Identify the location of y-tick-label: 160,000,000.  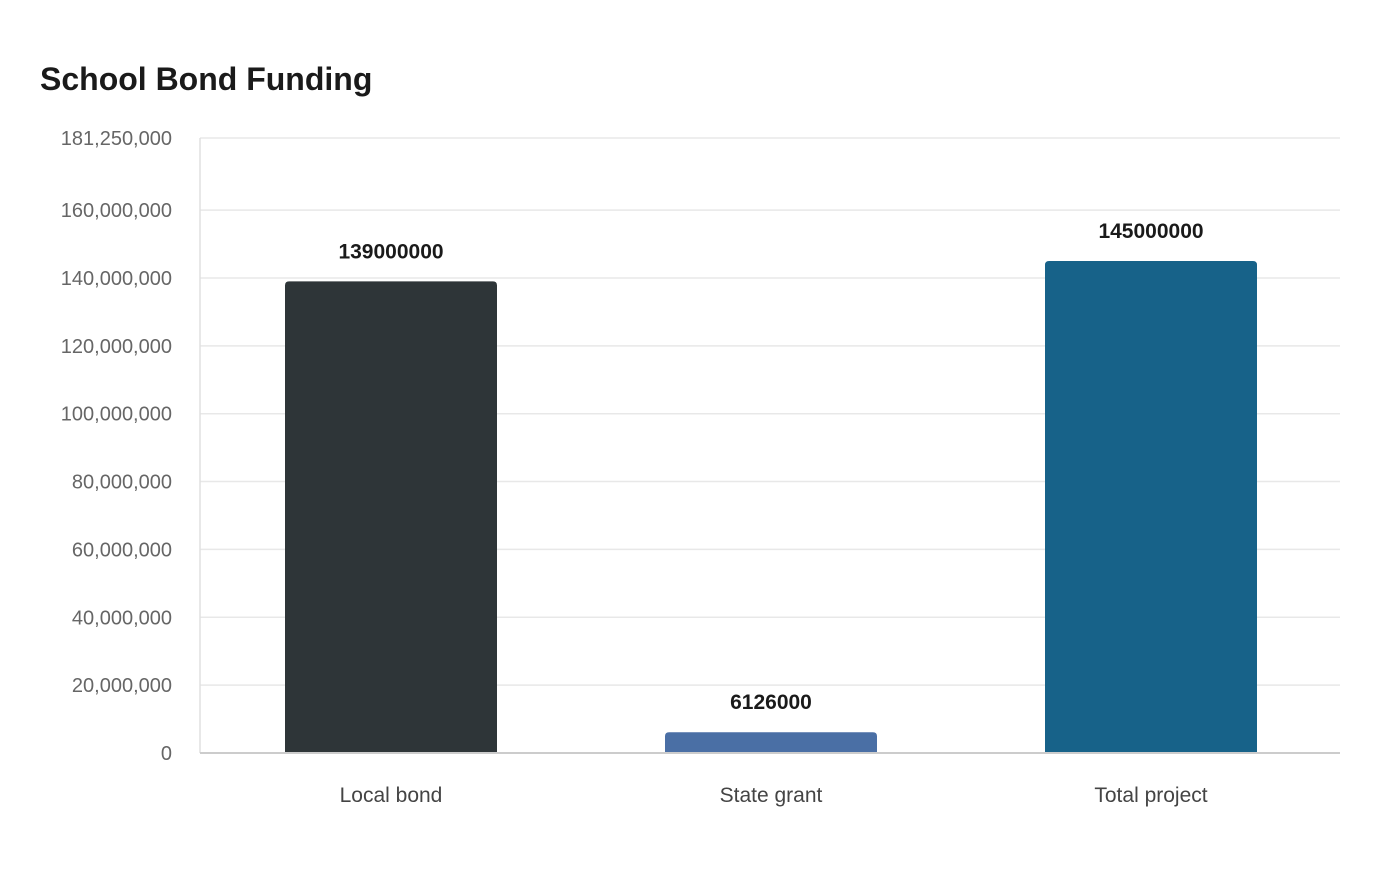
(116, 211).